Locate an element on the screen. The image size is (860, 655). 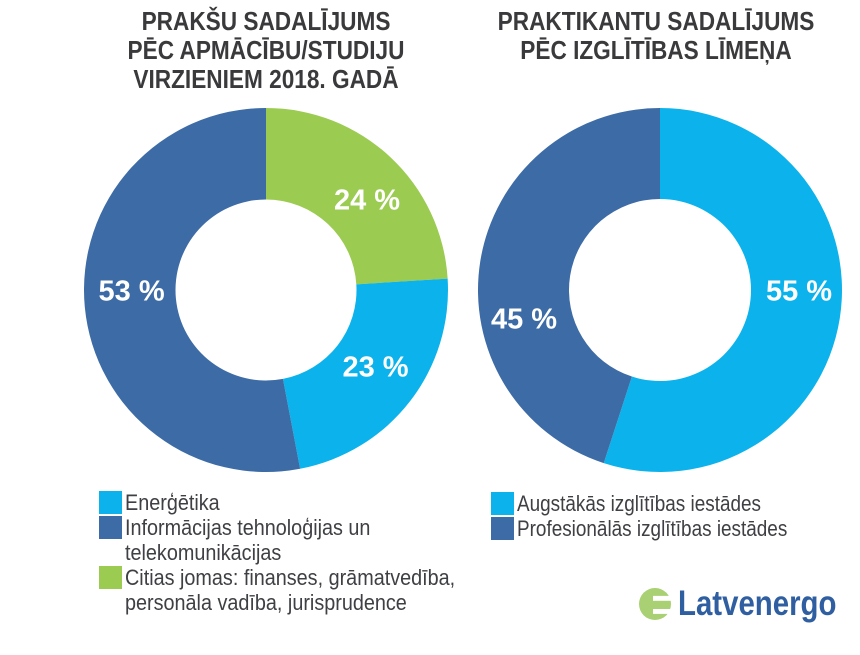
right-slice-label-0: 55 % is located at coordinates (799, 291).